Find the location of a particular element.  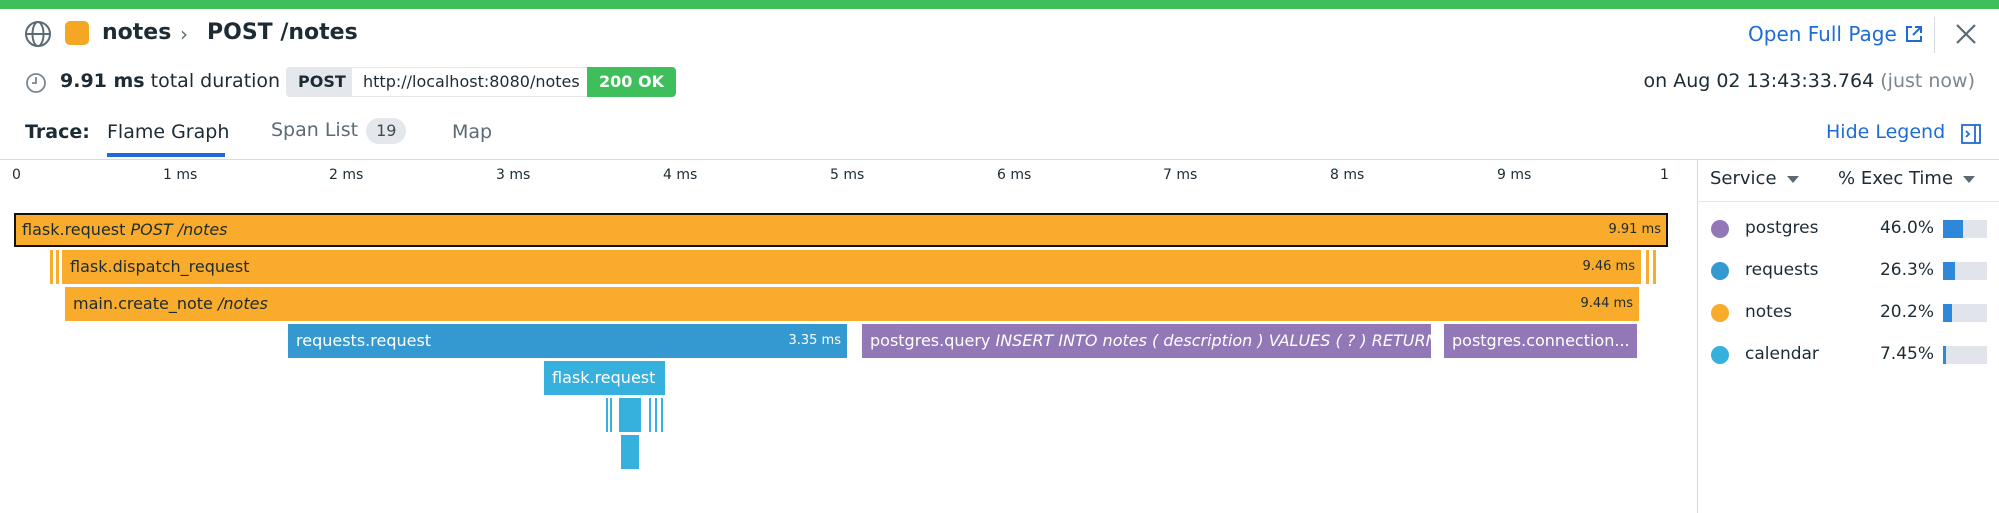

axis-tick: 1 is located at coordinates (1664, 175).